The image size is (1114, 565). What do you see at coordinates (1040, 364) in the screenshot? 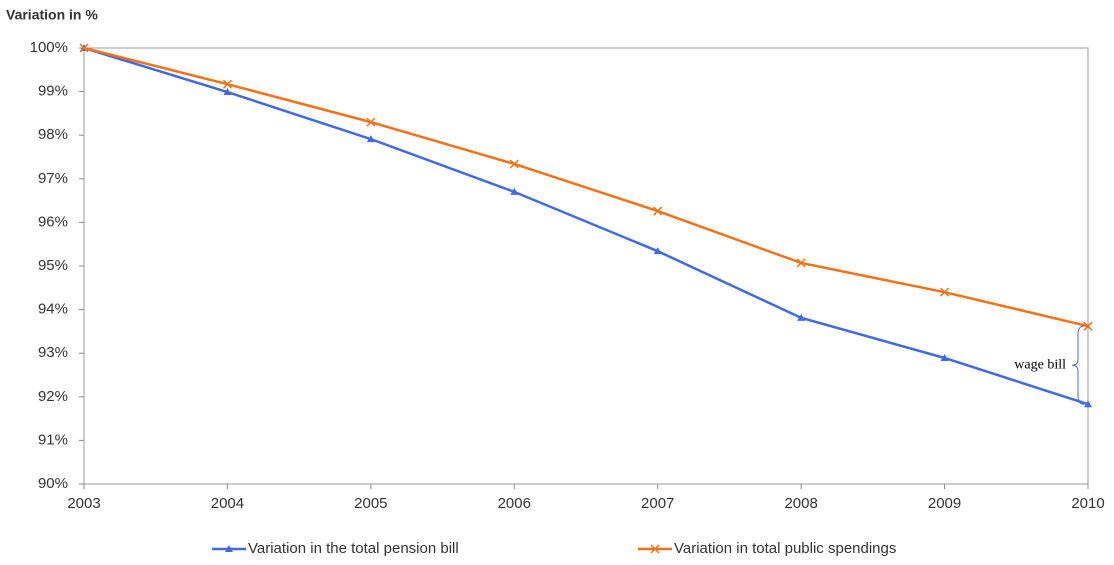
I see `annotation: wage bill` at bounding box center [1040, 364].